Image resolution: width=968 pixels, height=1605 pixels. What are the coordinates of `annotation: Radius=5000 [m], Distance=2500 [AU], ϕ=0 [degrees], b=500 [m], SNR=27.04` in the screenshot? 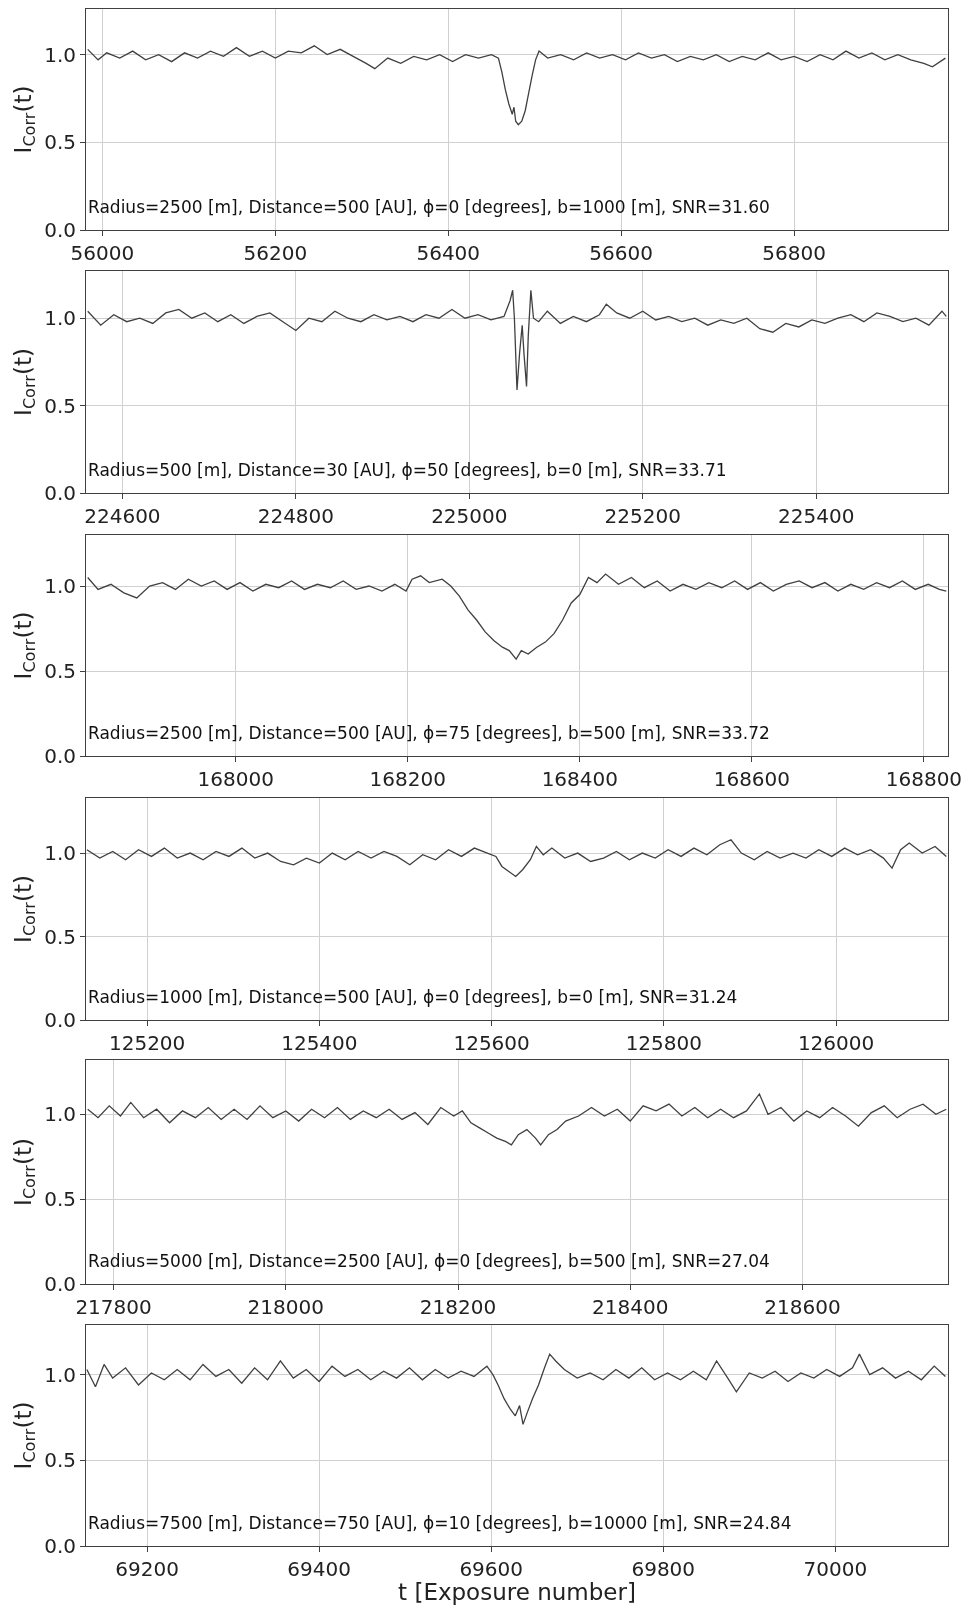 It's located at (429, 1261).